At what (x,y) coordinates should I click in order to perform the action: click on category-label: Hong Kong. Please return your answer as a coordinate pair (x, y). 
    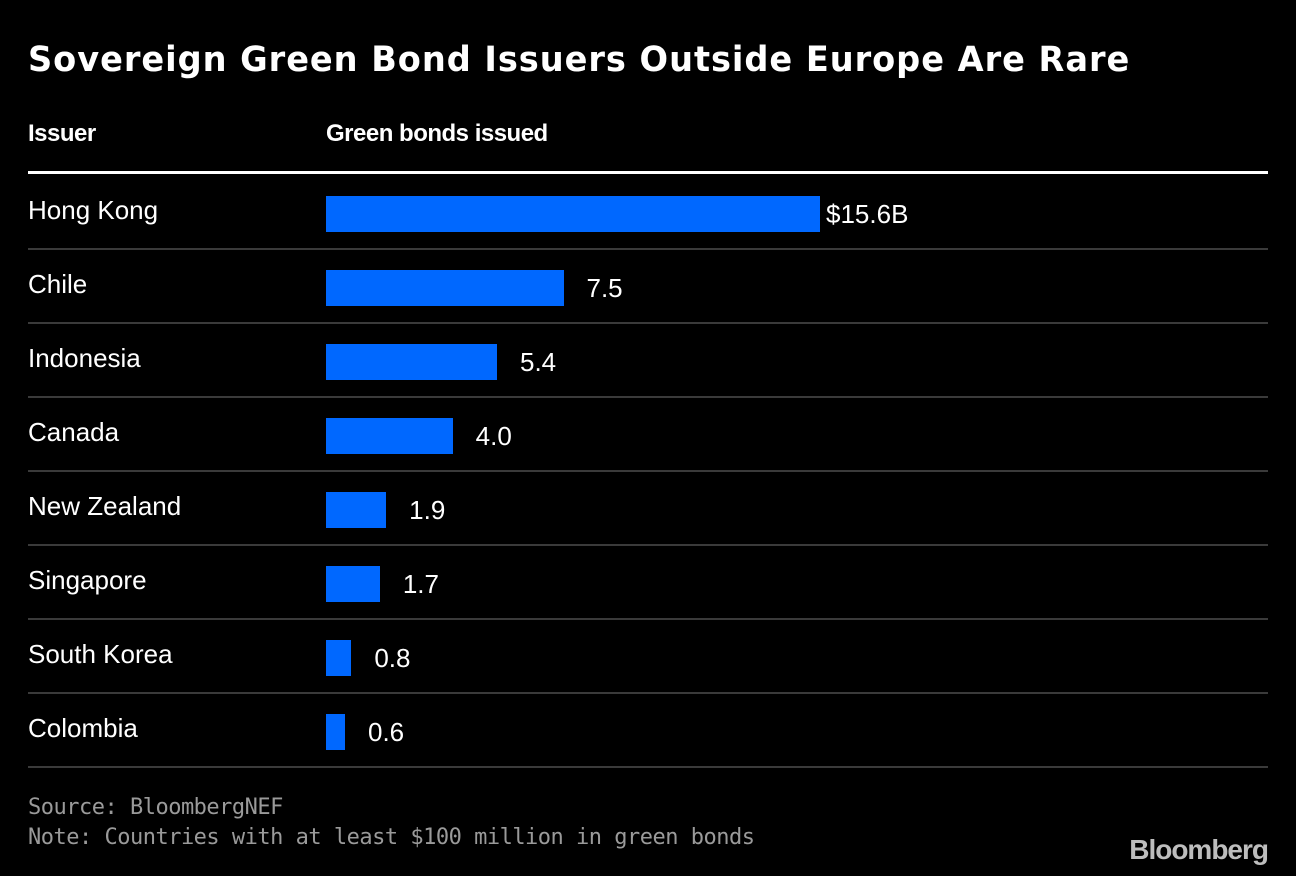
    Looking at the image, I should click on (93, 210).